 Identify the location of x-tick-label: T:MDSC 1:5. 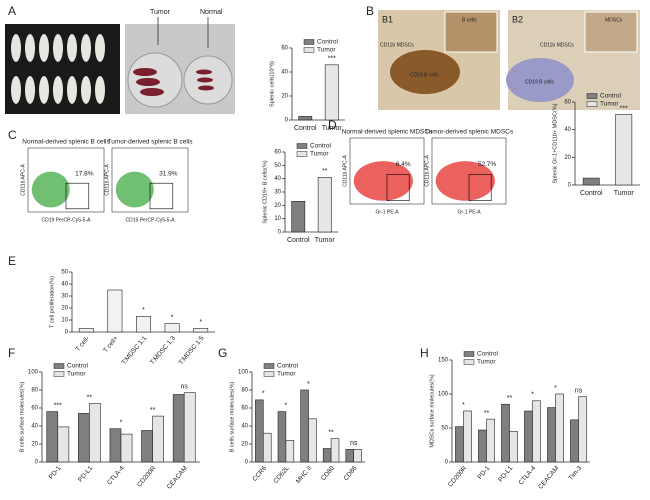
(192, 351).